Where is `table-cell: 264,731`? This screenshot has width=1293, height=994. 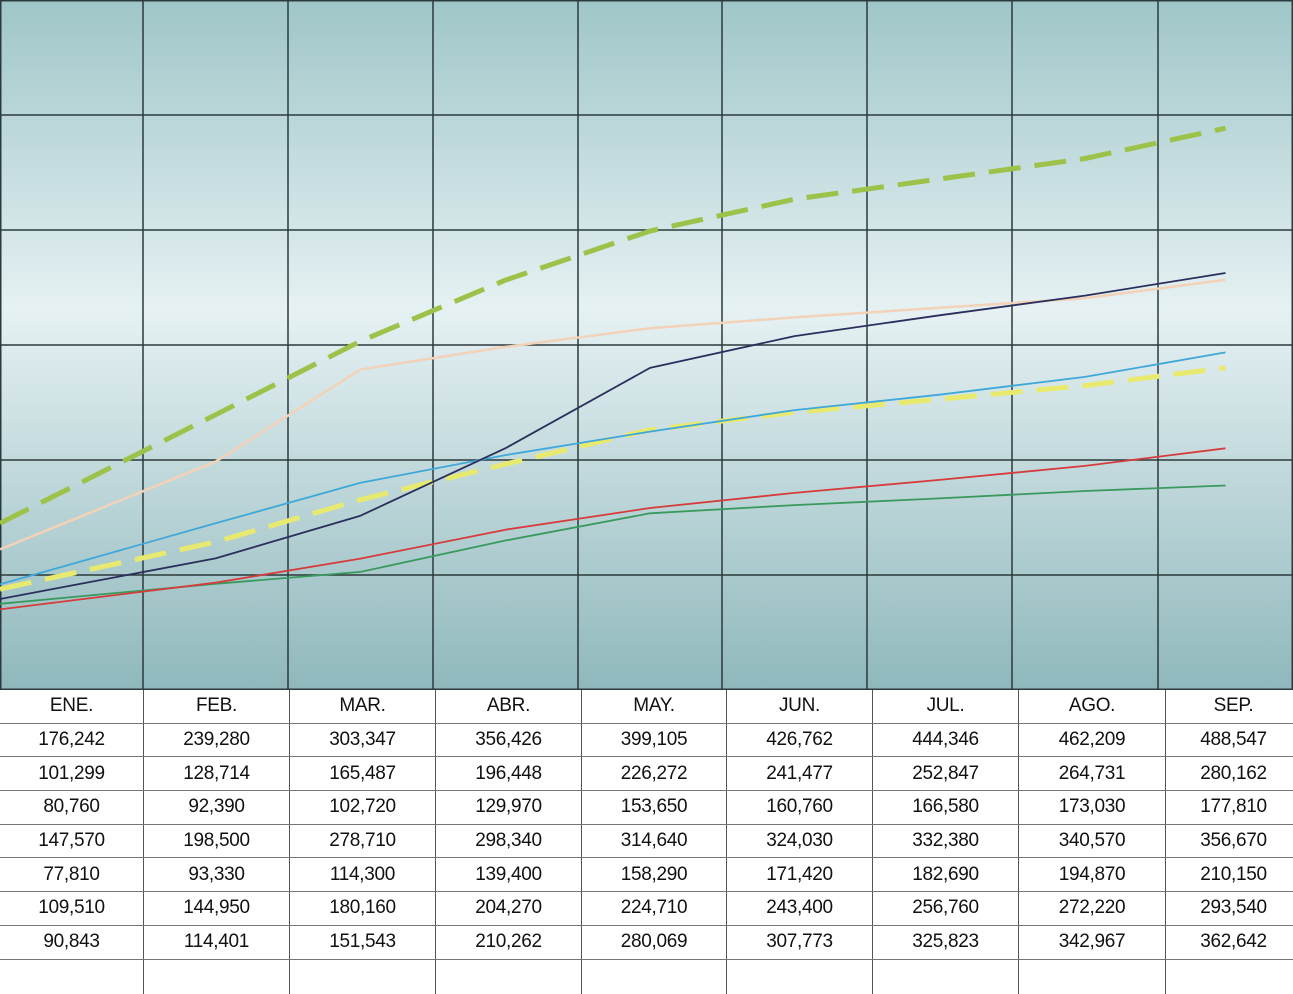 table-cell: 264,731 is located at coordinates (1092, 774).